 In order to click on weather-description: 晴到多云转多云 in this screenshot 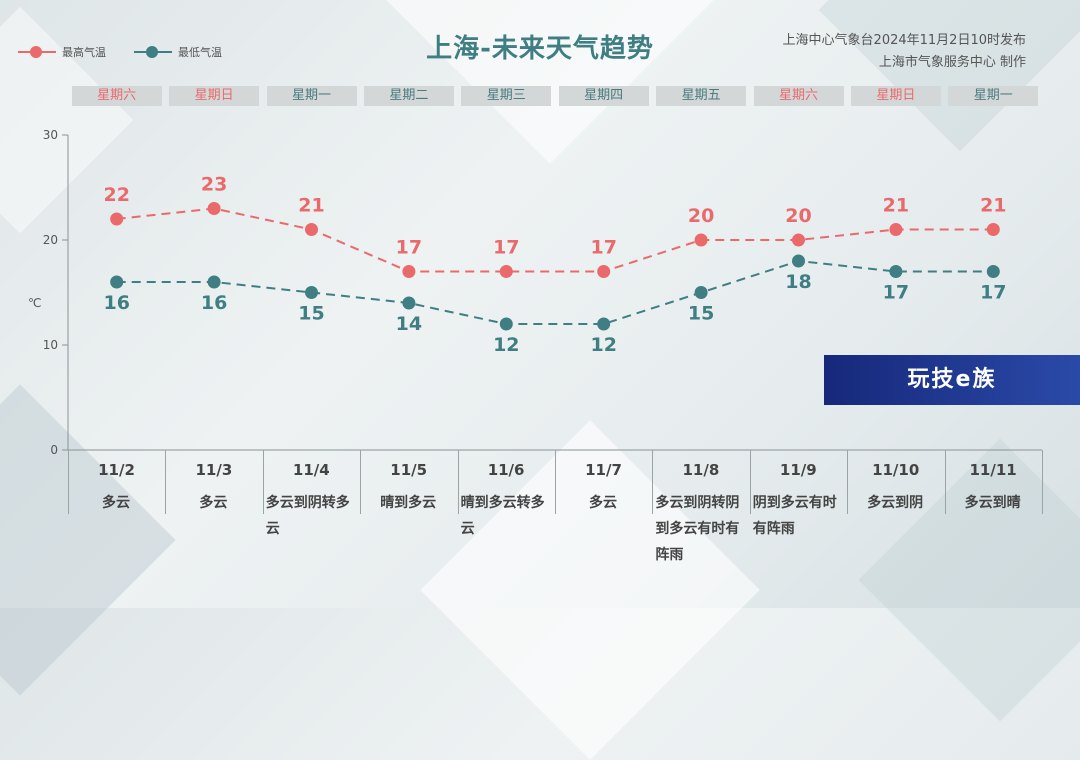, I will do `click(502, 516)`.